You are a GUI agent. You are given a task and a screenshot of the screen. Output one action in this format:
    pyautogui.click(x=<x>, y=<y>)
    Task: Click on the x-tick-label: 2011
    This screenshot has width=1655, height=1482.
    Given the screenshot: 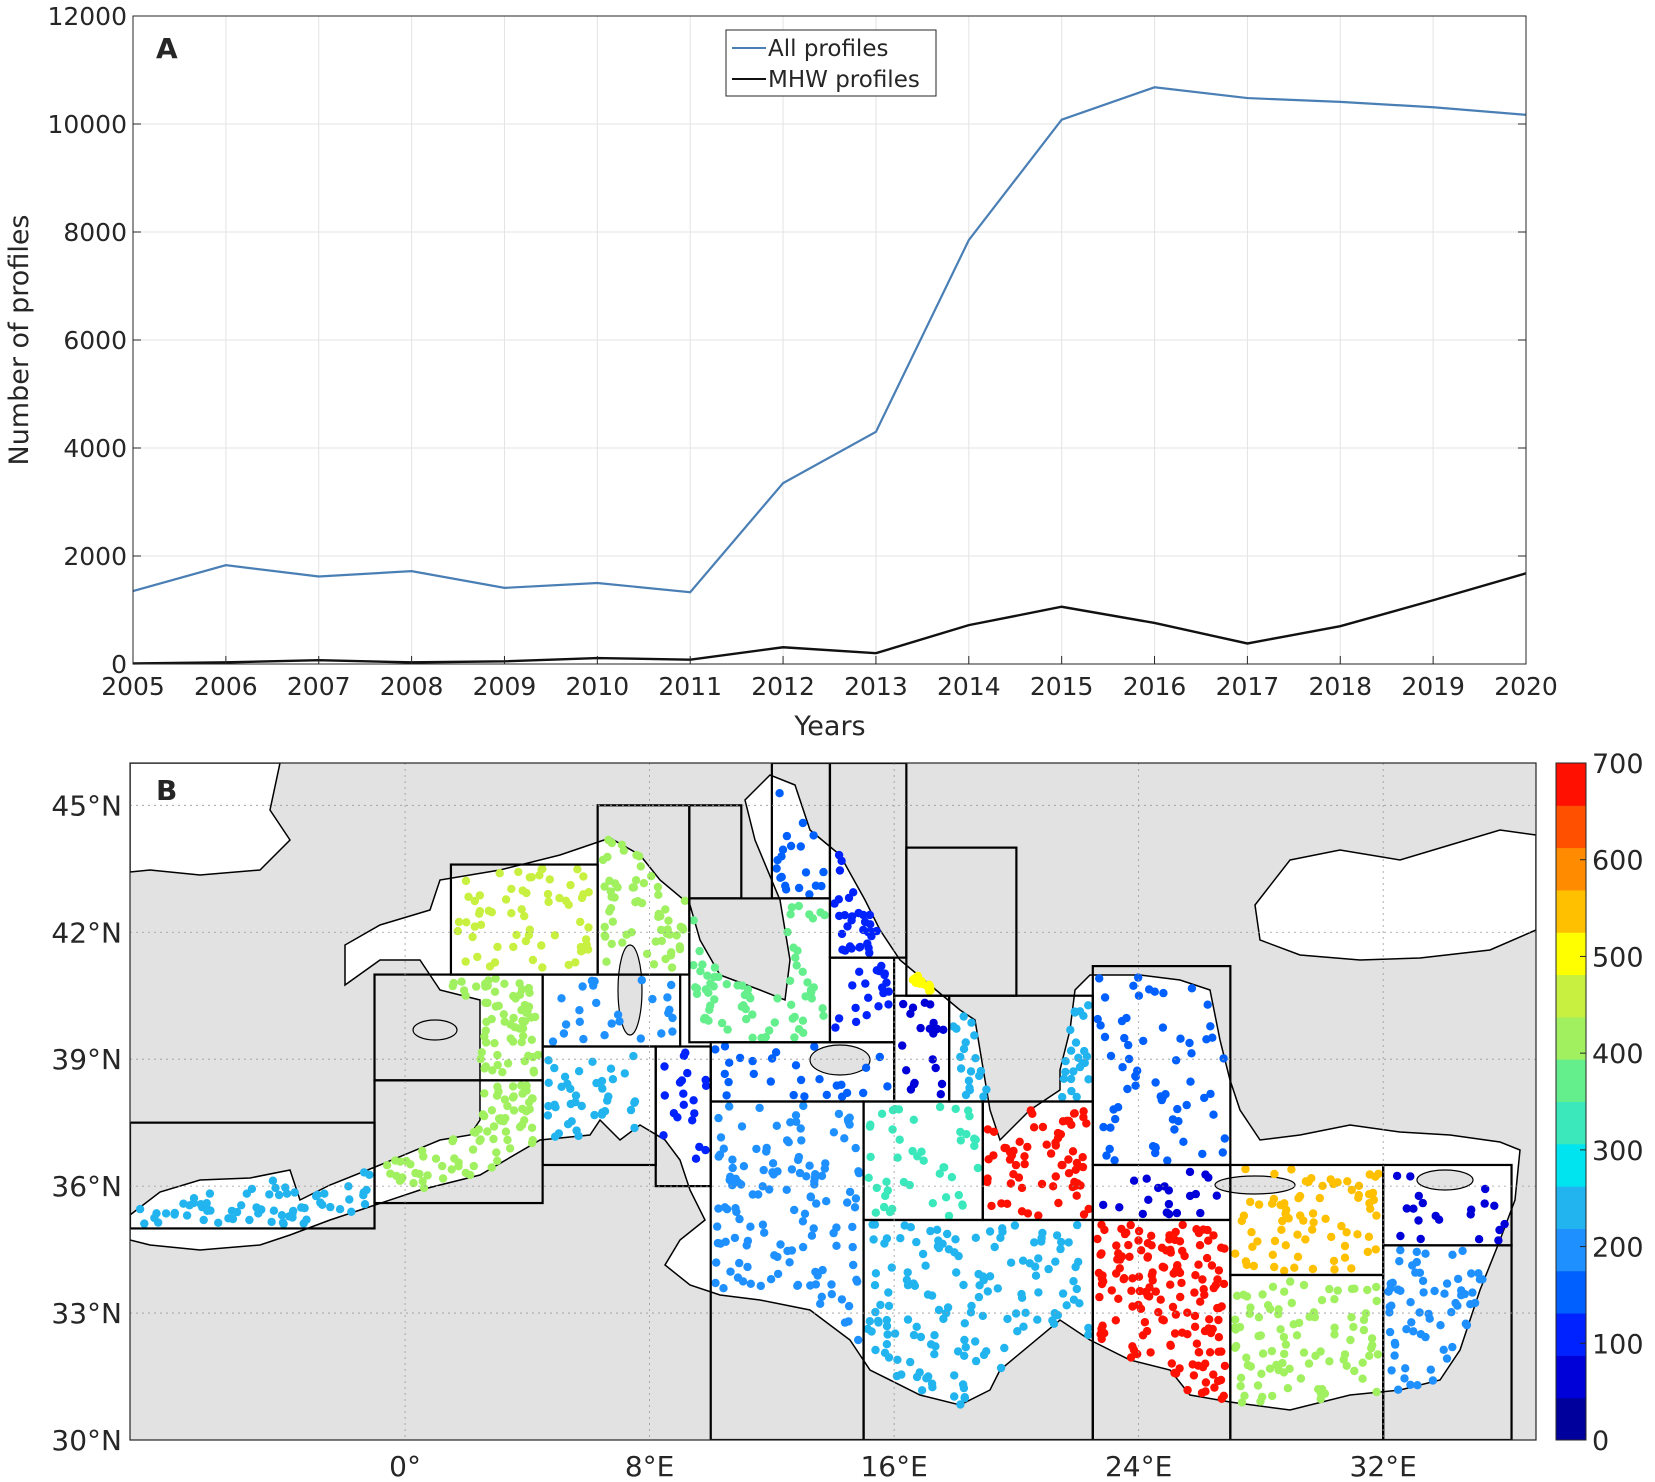 What is the action you would take?
    pyautogui.click(x=690, y=686)
    